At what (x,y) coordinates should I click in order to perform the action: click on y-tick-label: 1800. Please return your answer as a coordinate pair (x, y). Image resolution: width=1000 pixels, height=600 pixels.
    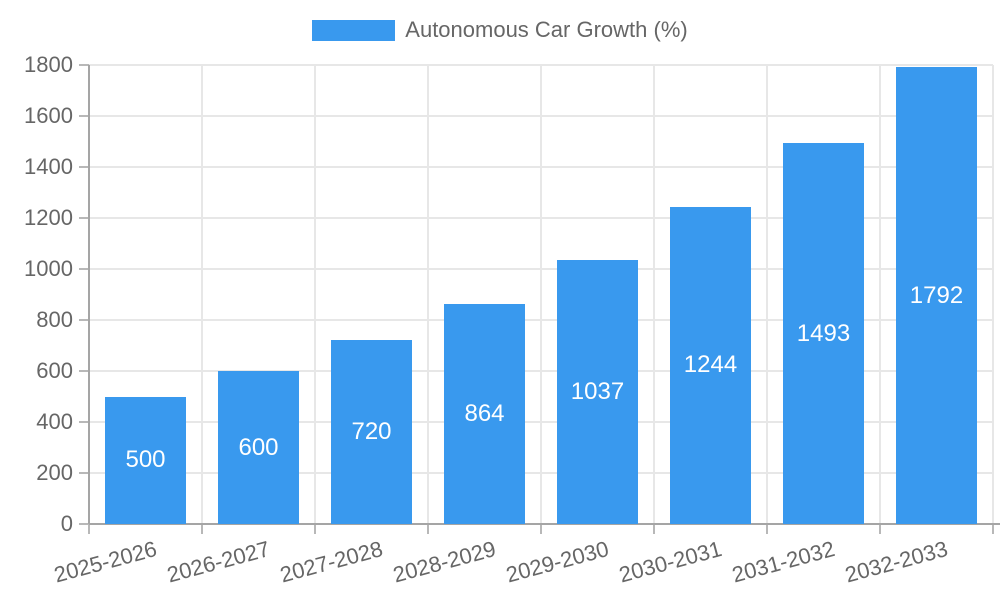
    Looking at the image, I should click on (48, 64).